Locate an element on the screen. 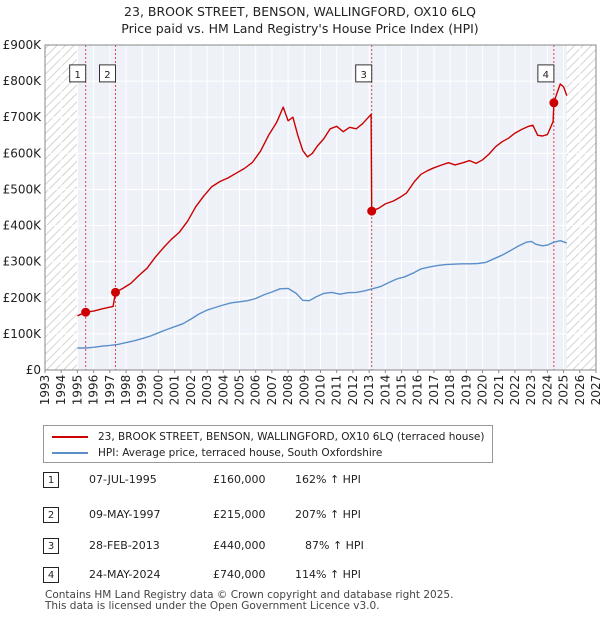 Image resolution: width=600 pixels, height=620 pixels. x-tick-label: 2018 is located at coordinates (450, 390).